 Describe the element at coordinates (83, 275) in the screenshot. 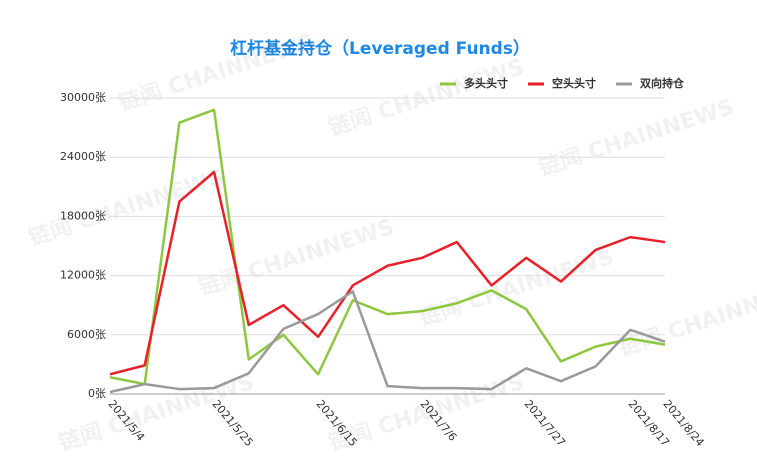

I see `y-tick-label: 12000张` at that location.